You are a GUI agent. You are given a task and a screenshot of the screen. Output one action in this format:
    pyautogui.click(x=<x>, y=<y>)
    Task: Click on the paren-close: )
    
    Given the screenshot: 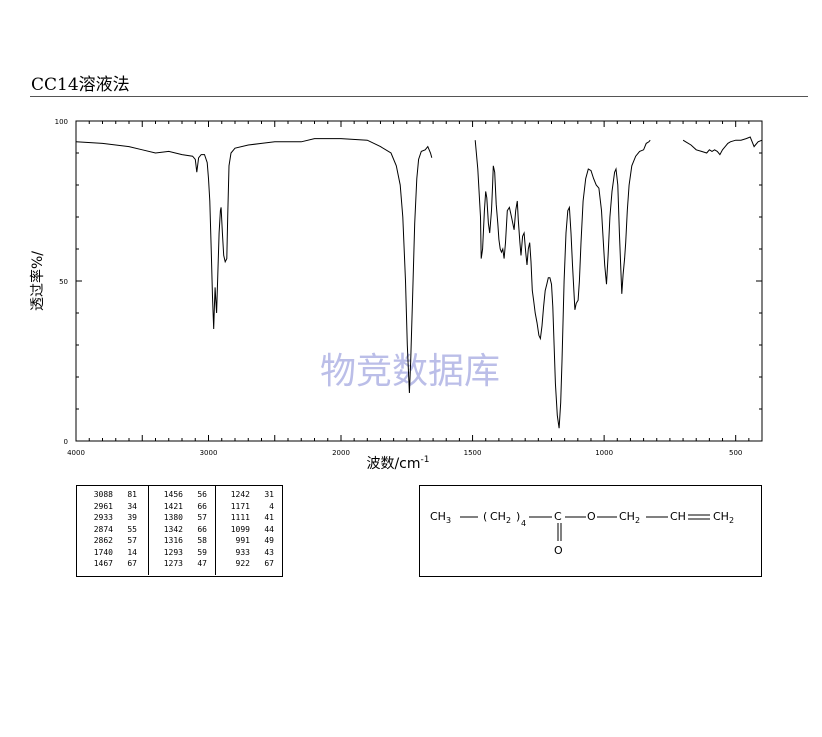 What is the action you would take?
    pyautogui.click(x=518, y=516)
    